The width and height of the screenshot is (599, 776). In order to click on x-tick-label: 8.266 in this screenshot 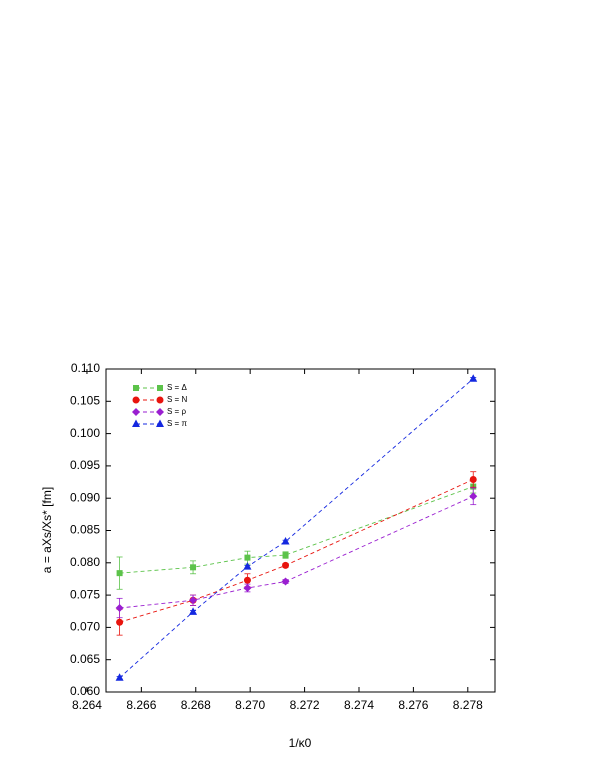, I will do `click(141, 705)`.